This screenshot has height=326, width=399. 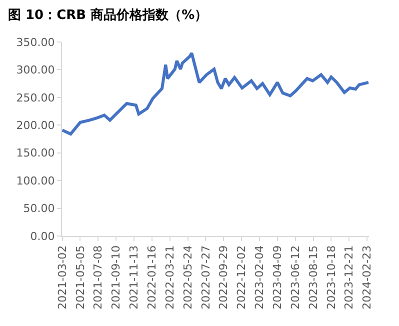 I want to click on y-tick-label: 100.00, so click(x=35, y=181).